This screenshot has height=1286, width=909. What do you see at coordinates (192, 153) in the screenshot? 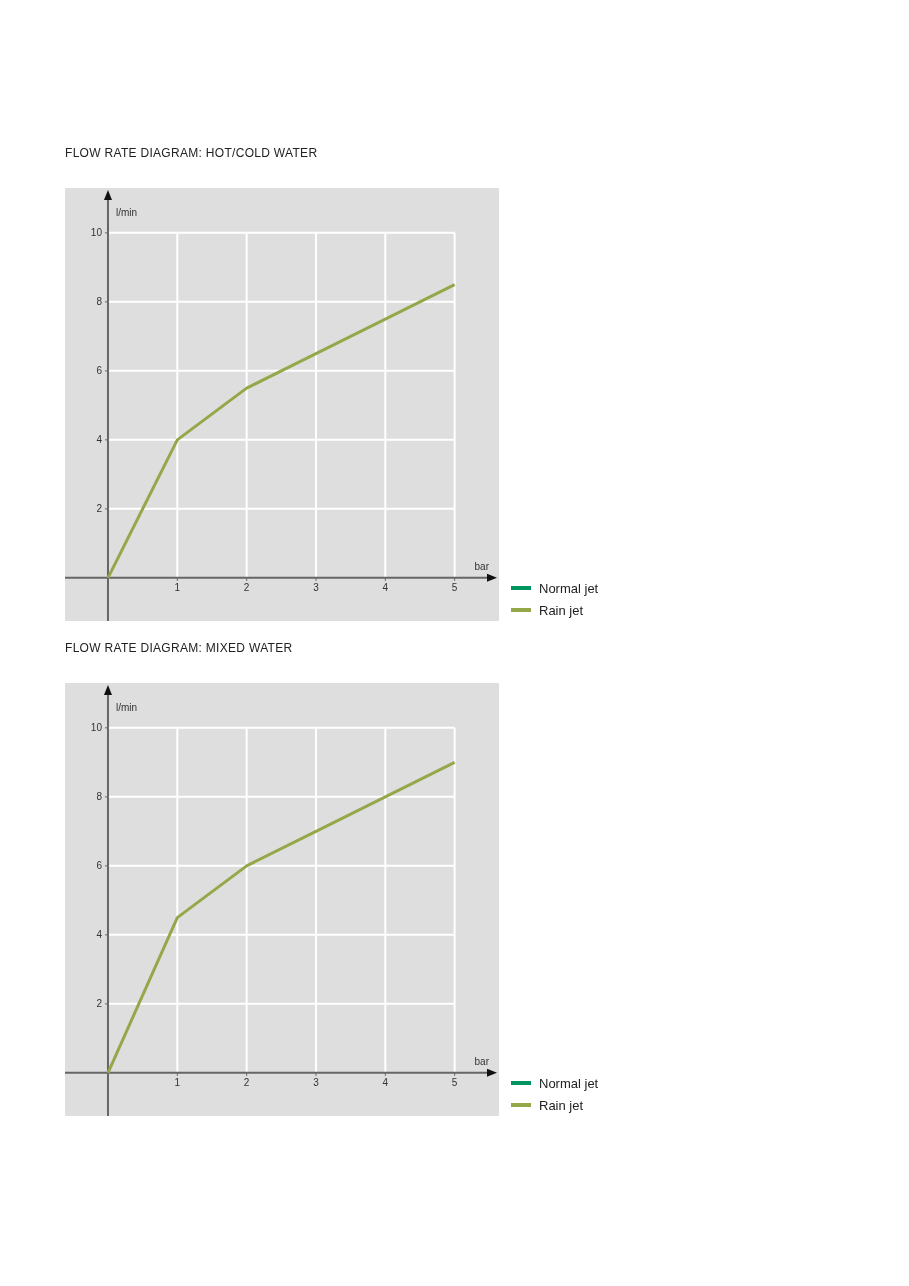
I see `chart-title: FLOW RATE DIAGRAM: HOT/COLD WATER` at bounding box center [192, 153].